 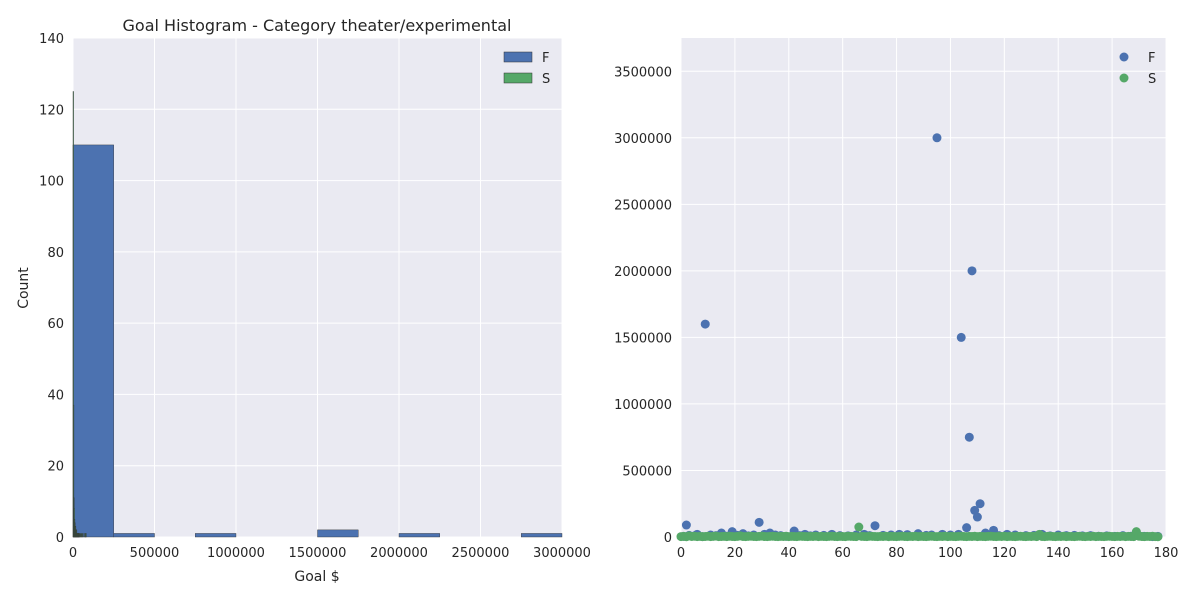 What do you see at coordinates (518, 78) in the screenshot?
I see `legend-swatch-S` at bounding box center [518, 78].